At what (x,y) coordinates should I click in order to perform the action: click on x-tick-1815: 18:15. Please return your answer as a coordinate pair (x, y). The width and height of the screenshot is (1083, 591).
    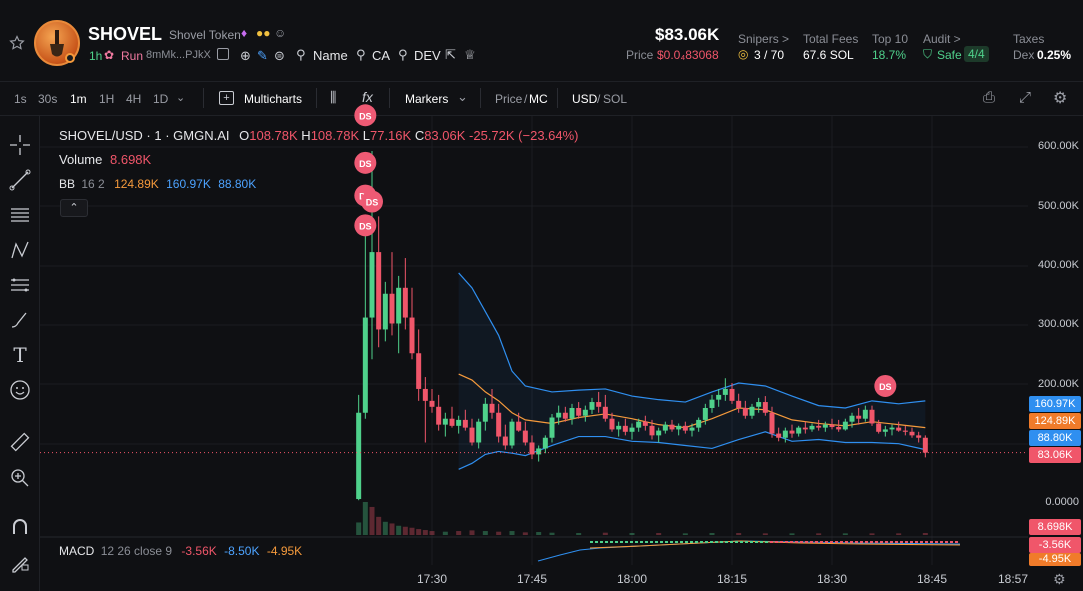
    Looking at the image, I should click on (732, 579).